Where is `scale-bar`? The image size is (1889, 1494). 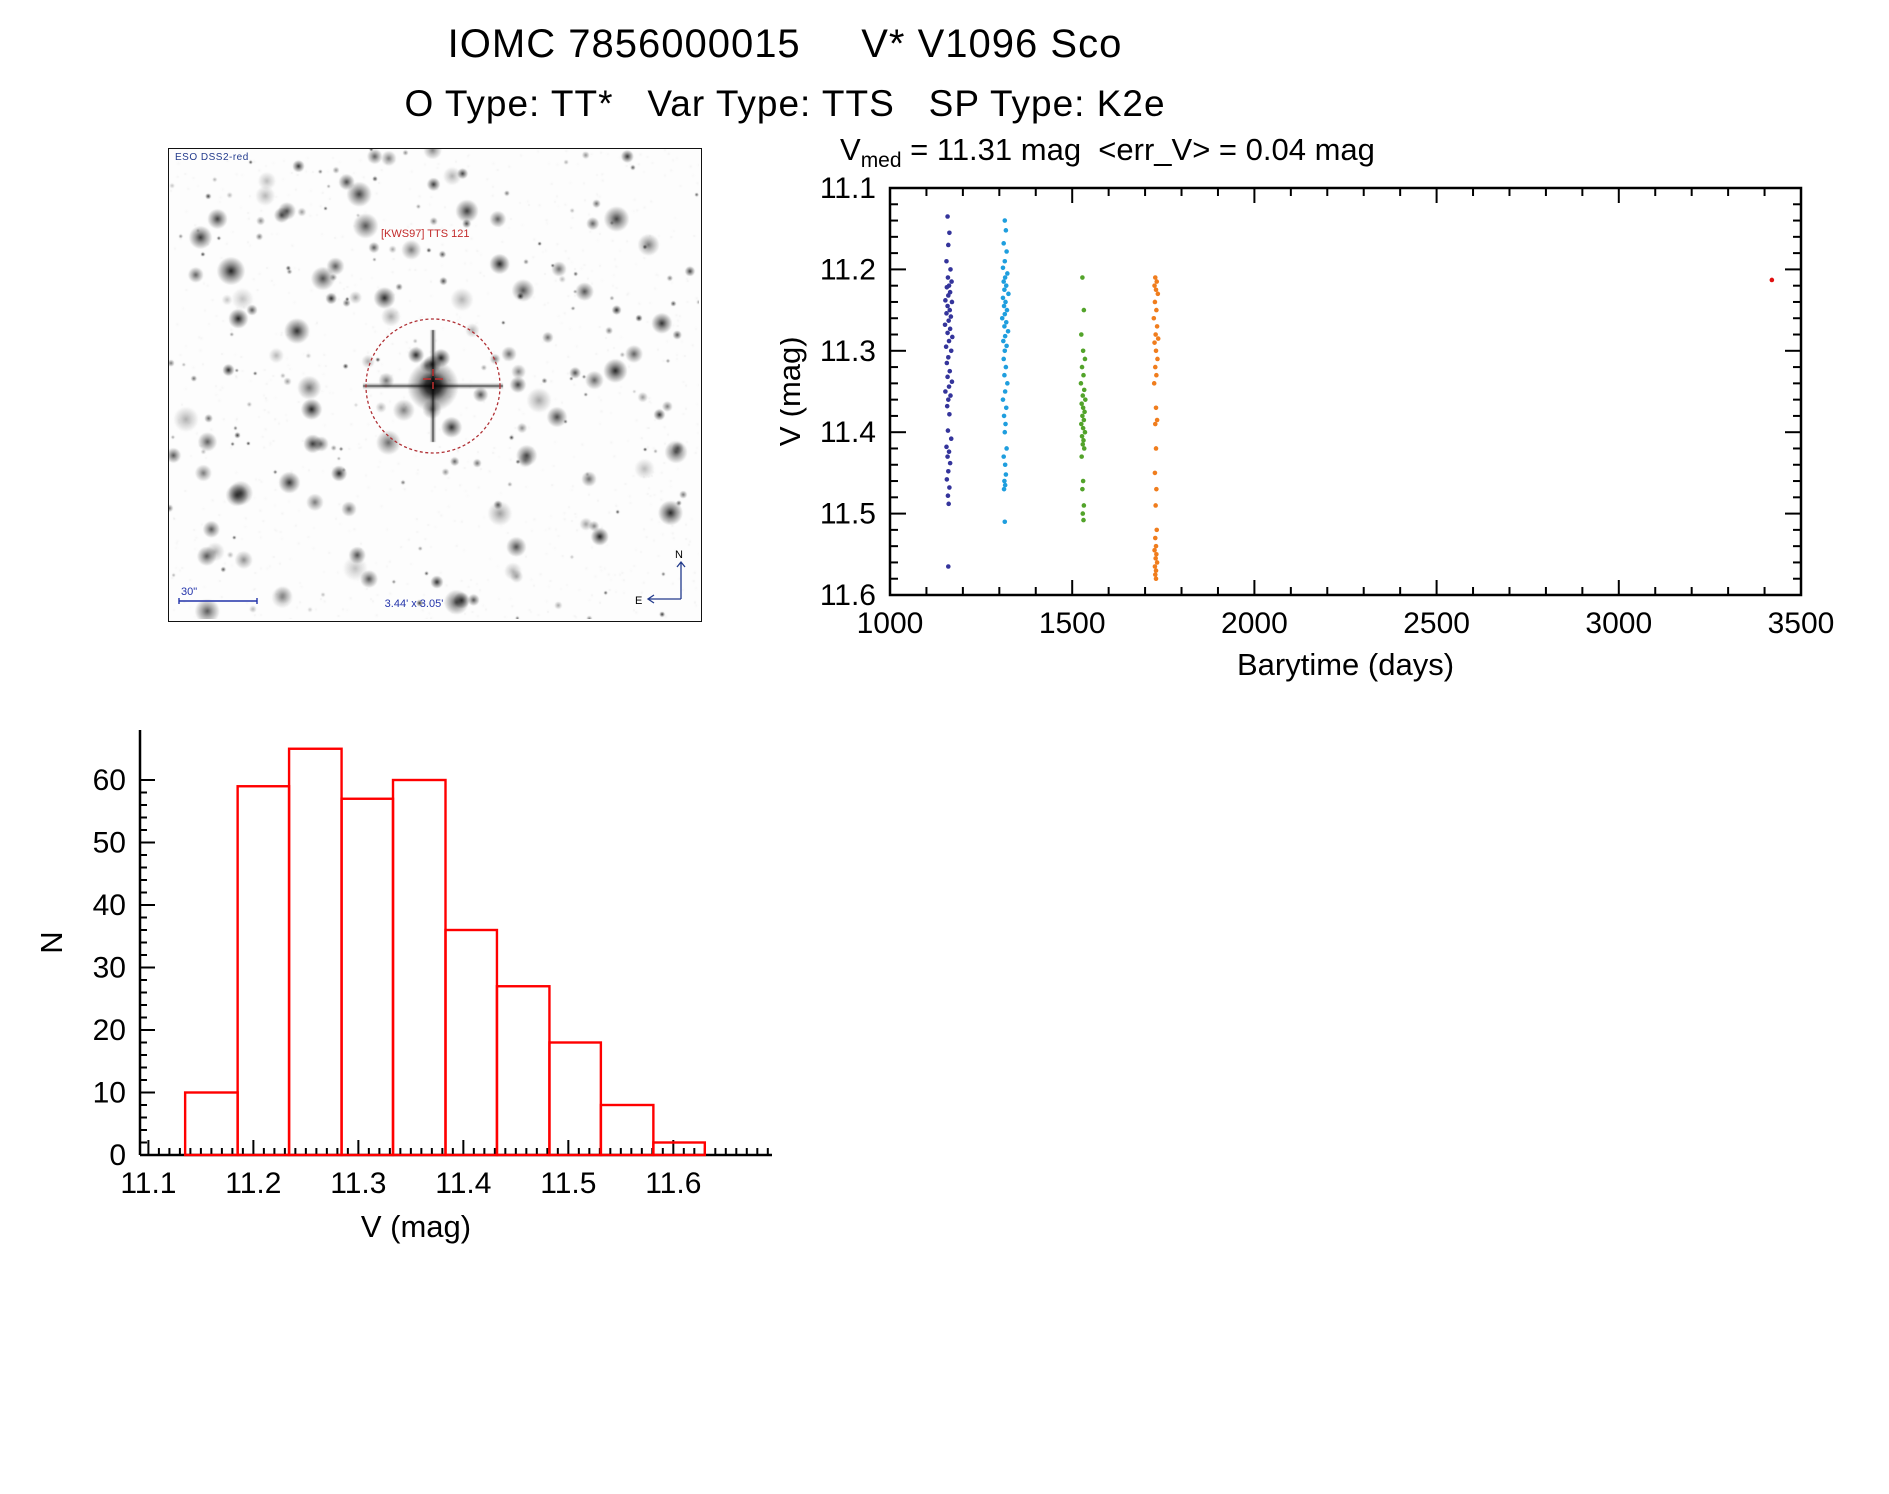
scale-bar is located at coordinates (218, 601).